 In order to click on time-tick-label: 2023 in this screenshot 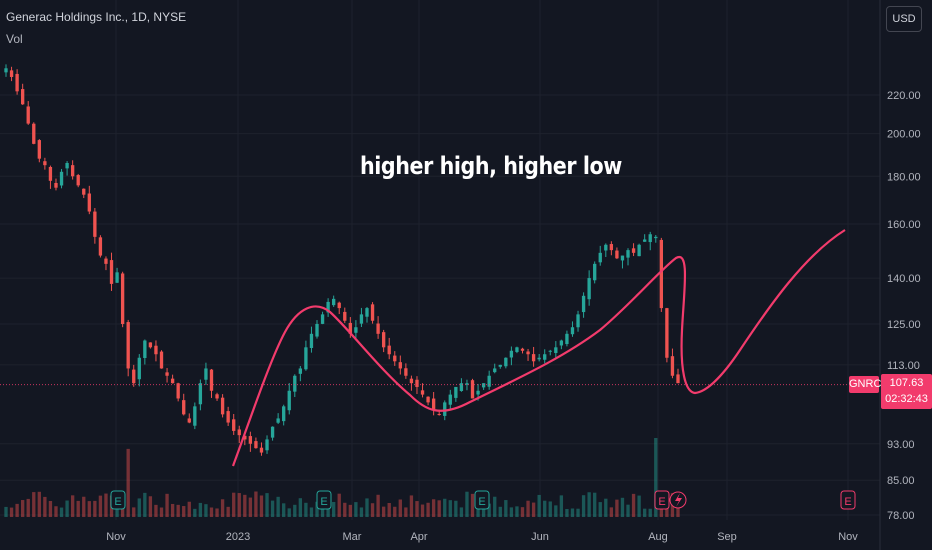, I will do `click(238, 537)`.